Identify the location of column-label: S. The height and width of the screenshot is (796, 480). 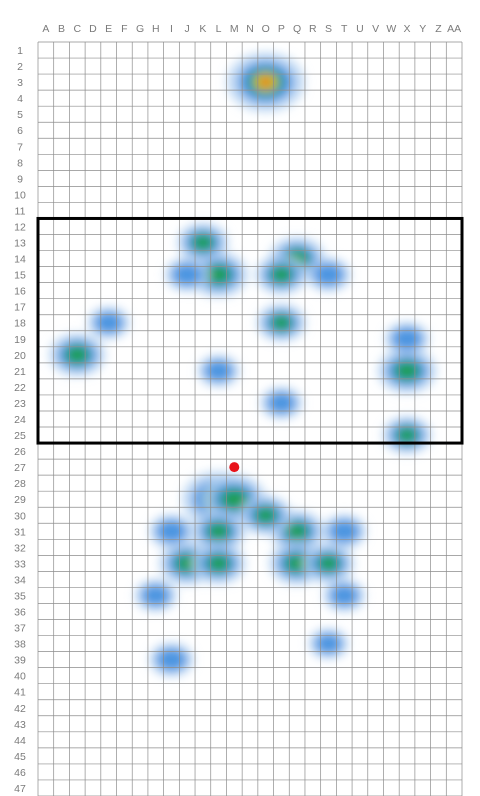
(328, 29).